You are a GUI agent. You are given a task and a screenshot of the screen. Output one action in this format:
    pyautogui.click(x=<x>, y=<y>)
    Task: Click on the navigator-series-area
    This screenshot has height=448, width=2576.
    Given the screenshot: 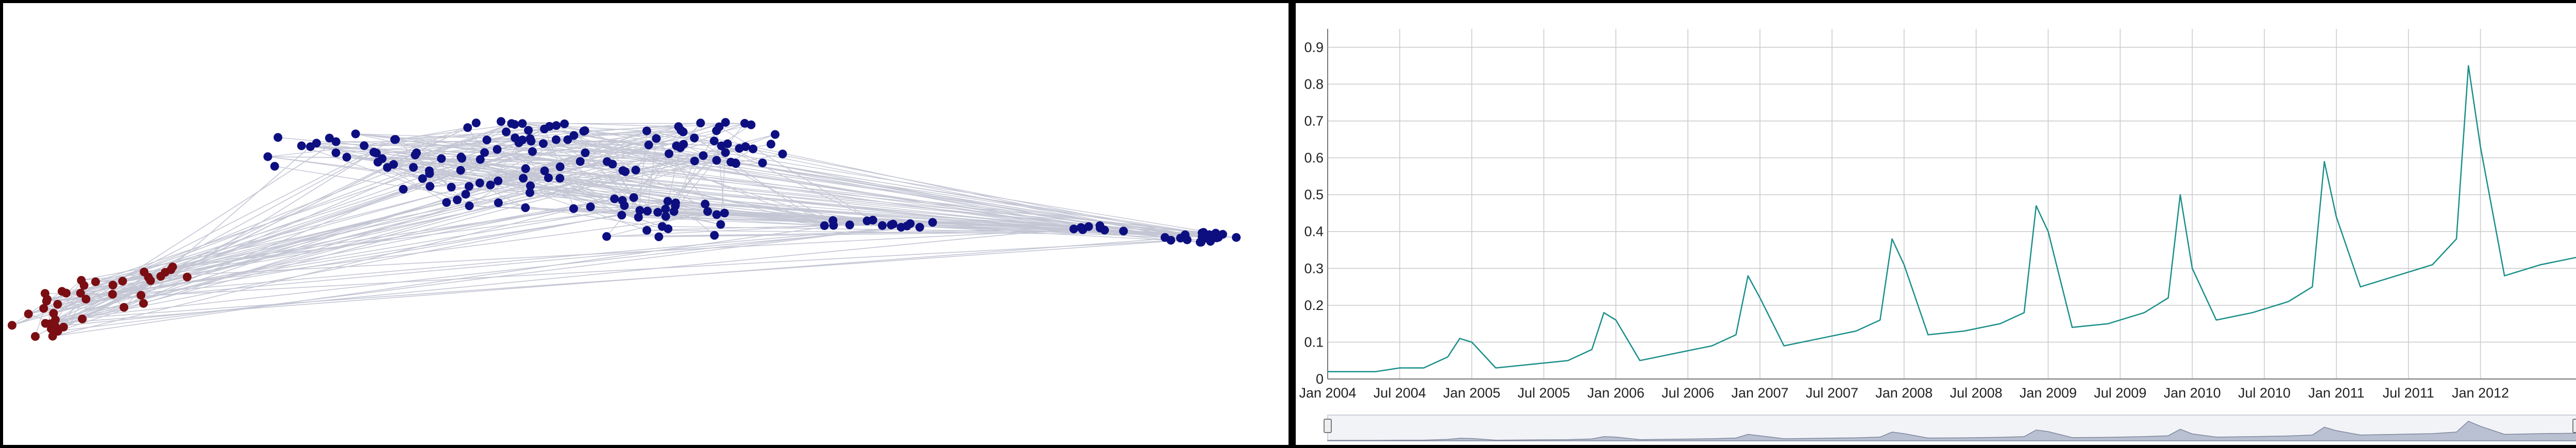 What is the action you would take?
    pyautogui.click(x=1951, y=431)
    